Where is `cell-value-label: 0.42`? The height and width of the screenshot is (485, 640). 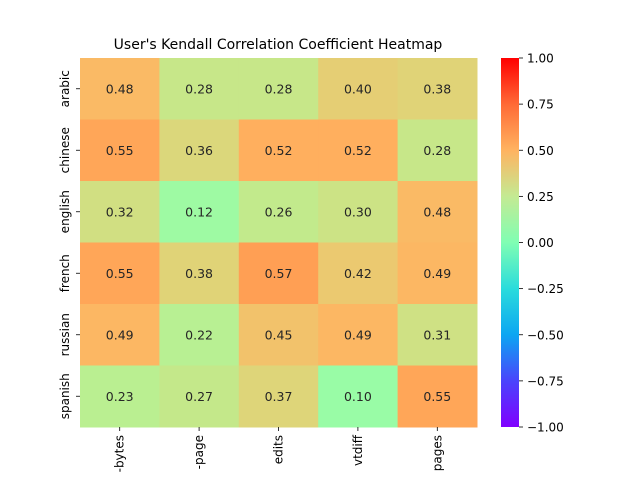 cell-value-label: 0.42 is located at coordinates (358, 273).